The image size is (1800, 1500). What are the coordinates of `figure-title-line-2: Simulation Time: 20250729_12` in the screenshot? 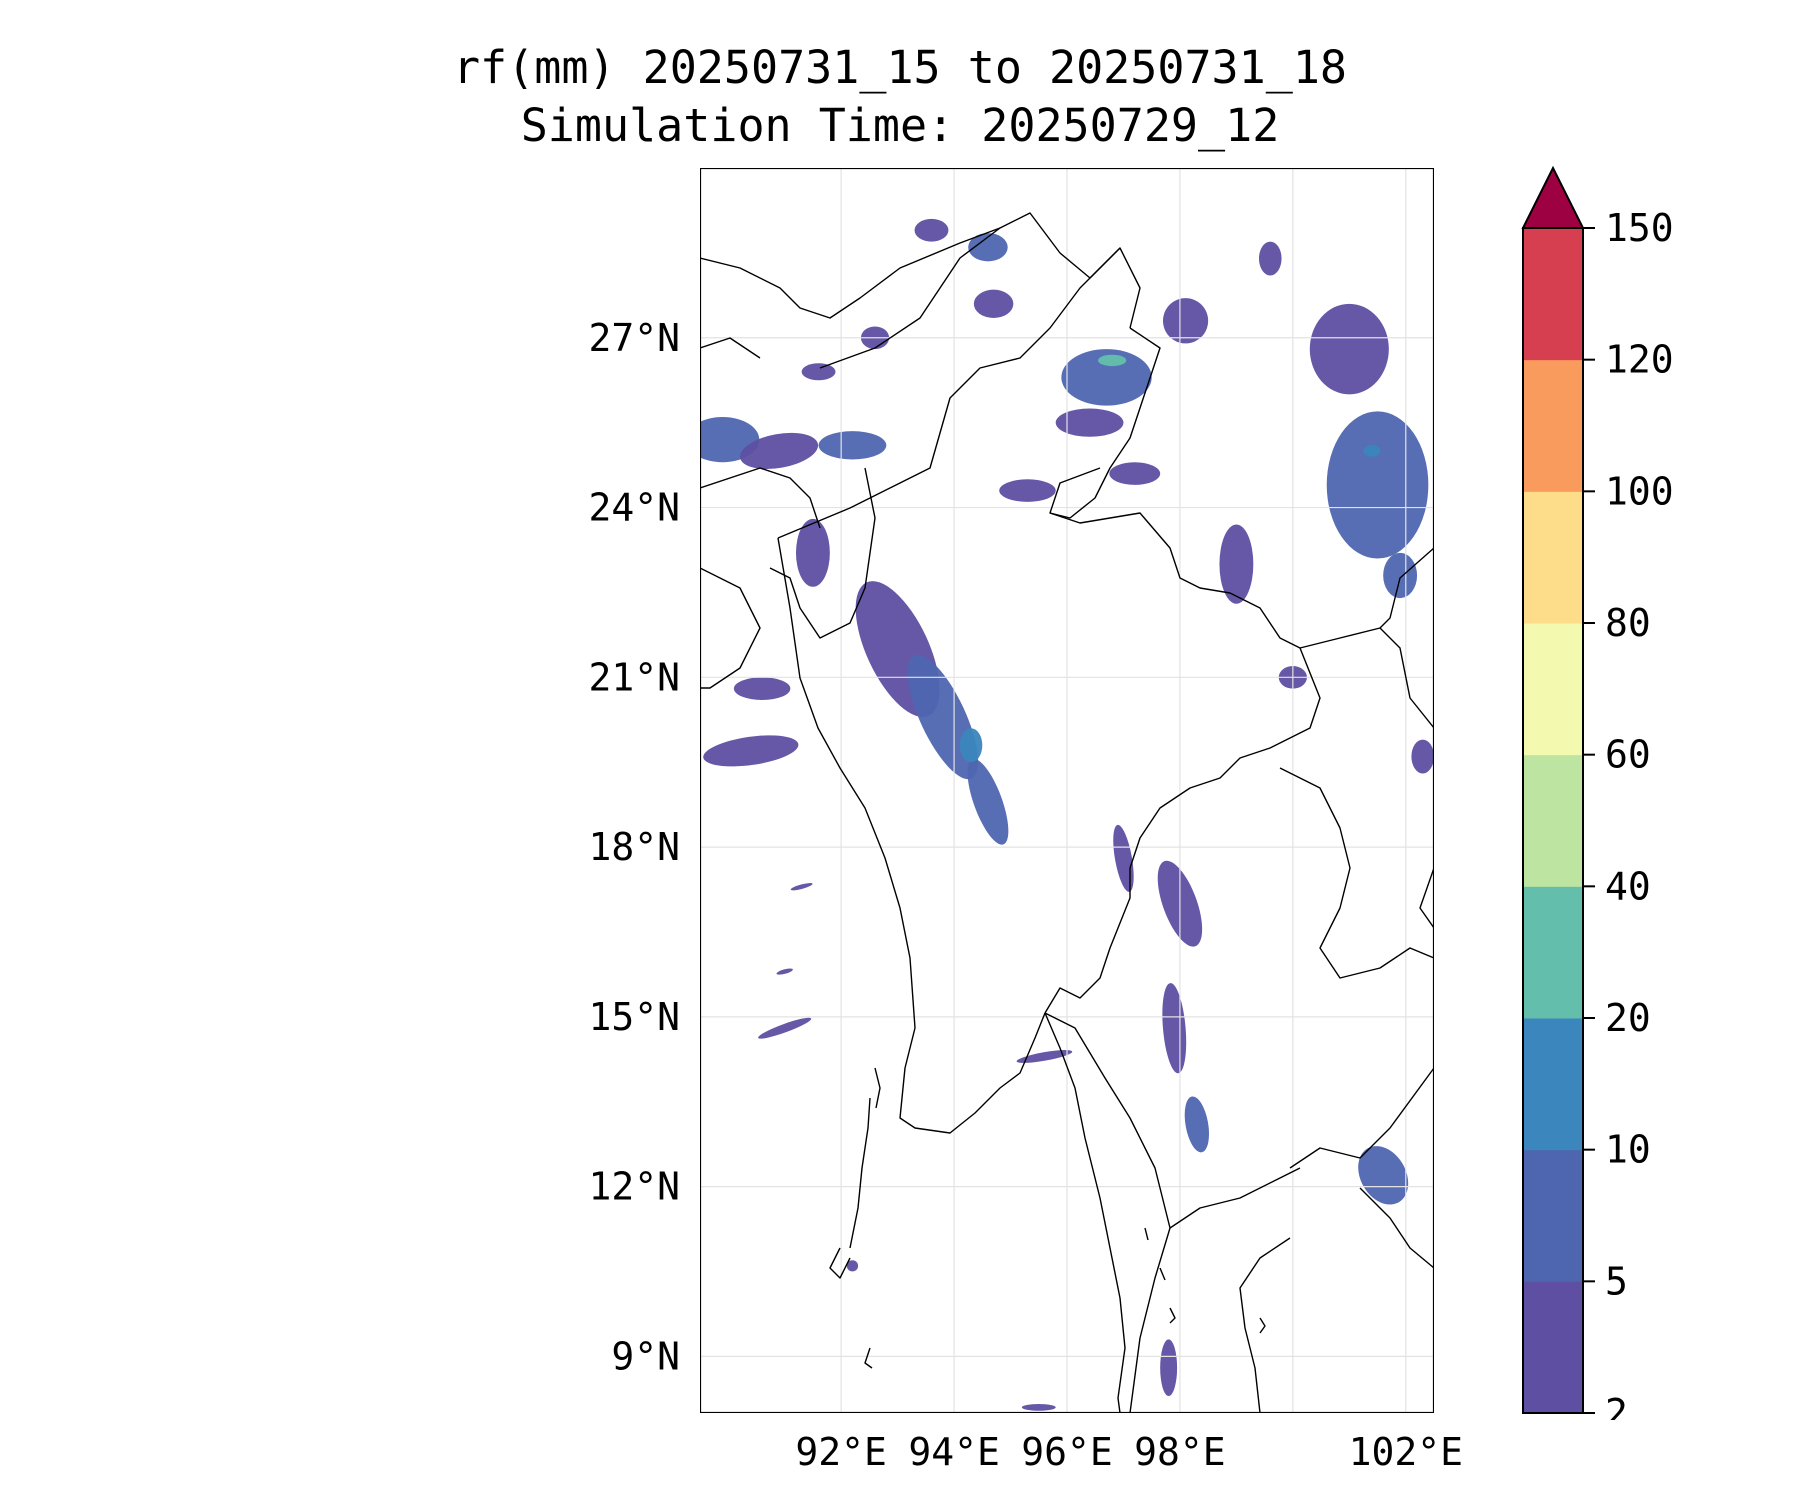 It's located at (900, 125).